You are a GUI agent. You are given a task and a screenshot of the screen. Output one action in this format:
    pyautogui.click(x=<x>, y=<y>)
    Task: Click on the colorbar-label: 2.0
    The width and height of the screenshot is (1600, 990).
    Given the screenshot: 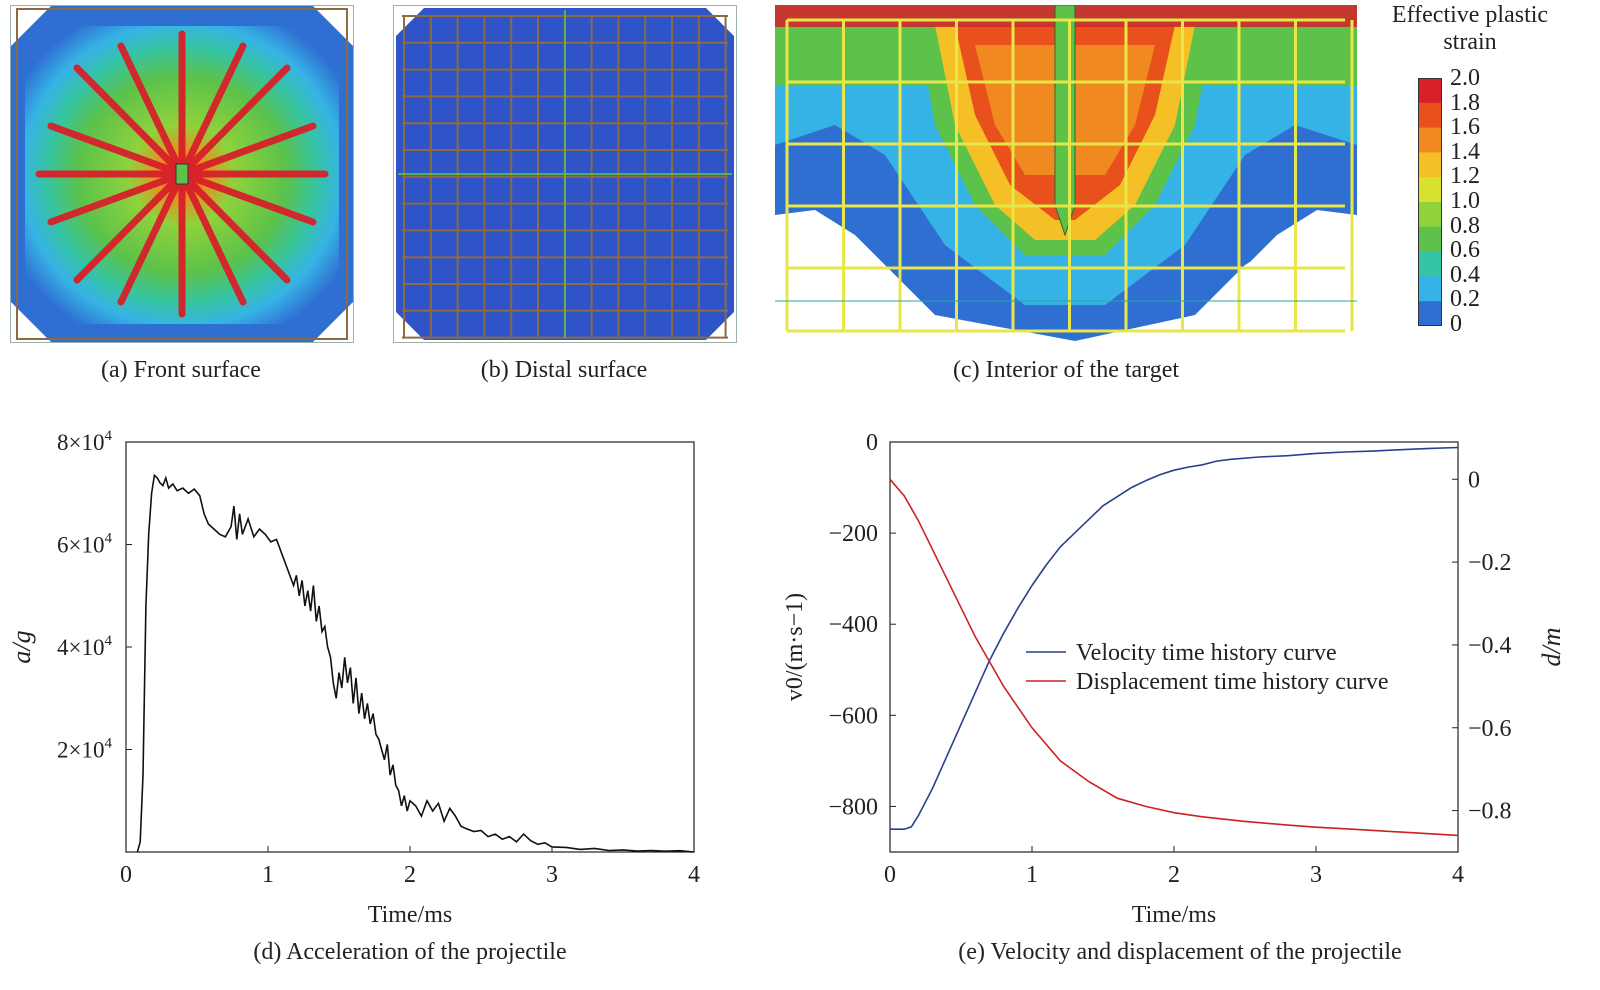 What is the action you would take?
    pyautogui.click(x=1465, y=78)
    